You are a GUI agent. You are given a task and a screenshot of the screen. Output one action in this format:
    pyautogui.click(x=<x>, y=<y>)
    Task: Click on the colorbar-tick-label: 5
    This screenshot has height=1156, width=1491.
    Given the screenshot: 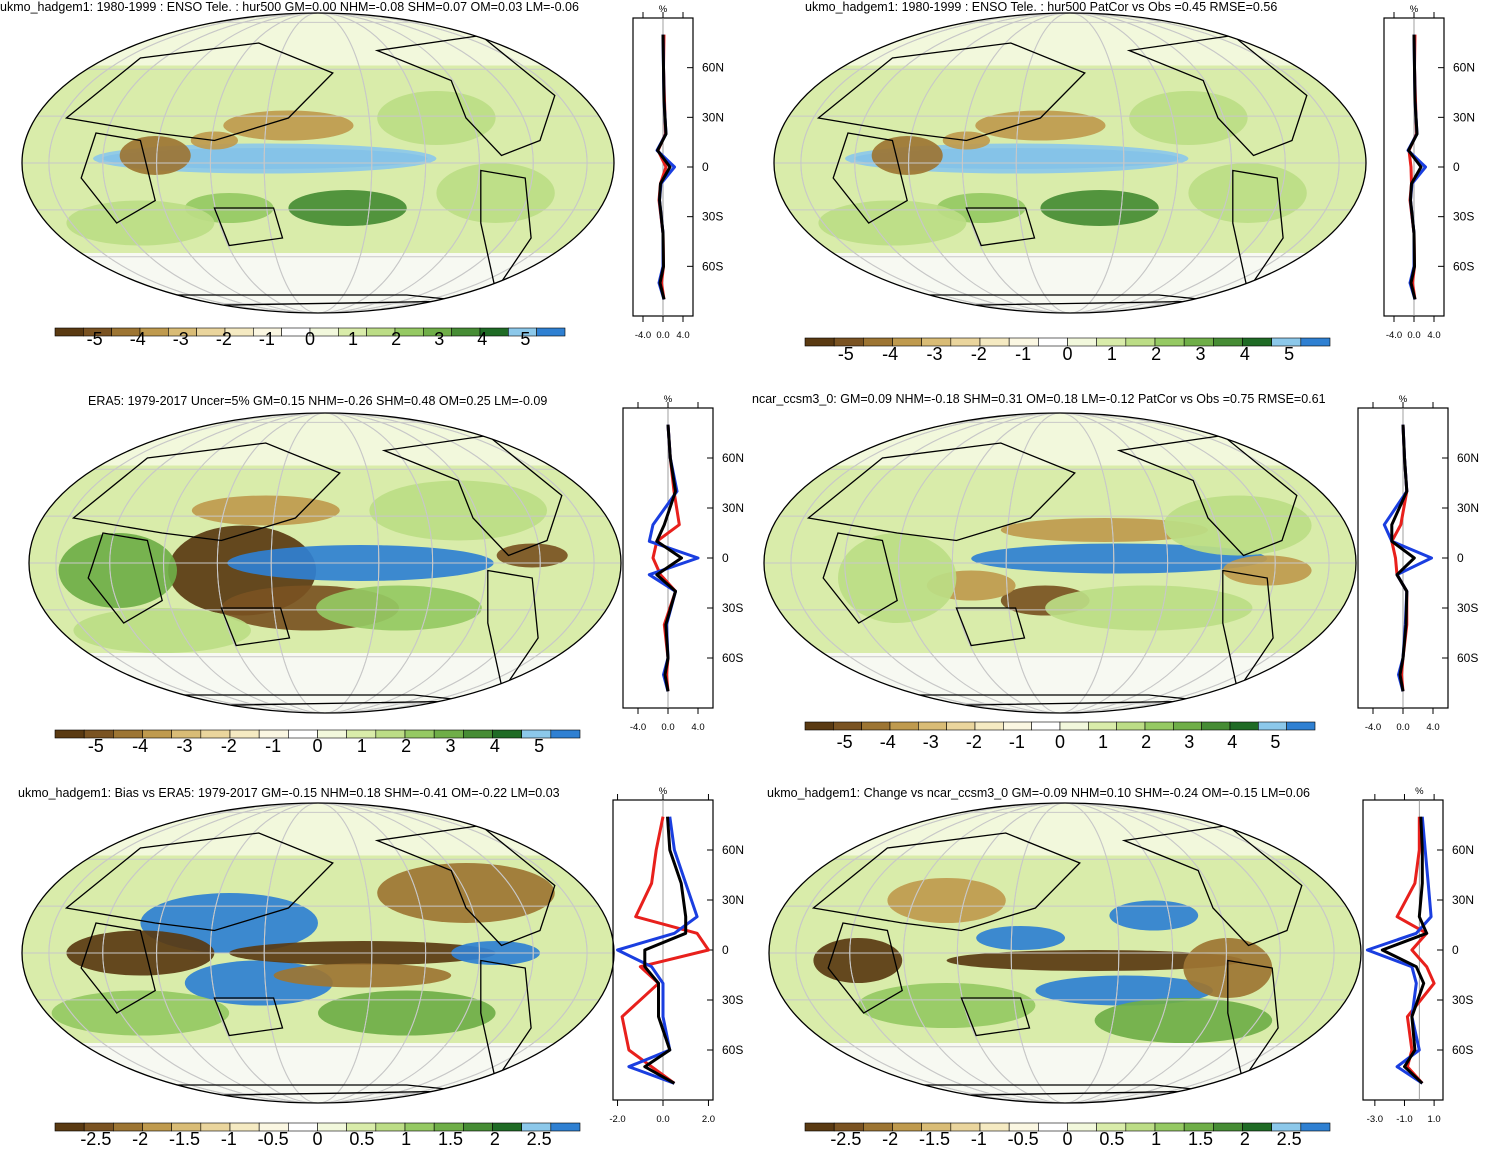 What is the action you would take?
    pyautogui.click(x=1289, y=354)
    